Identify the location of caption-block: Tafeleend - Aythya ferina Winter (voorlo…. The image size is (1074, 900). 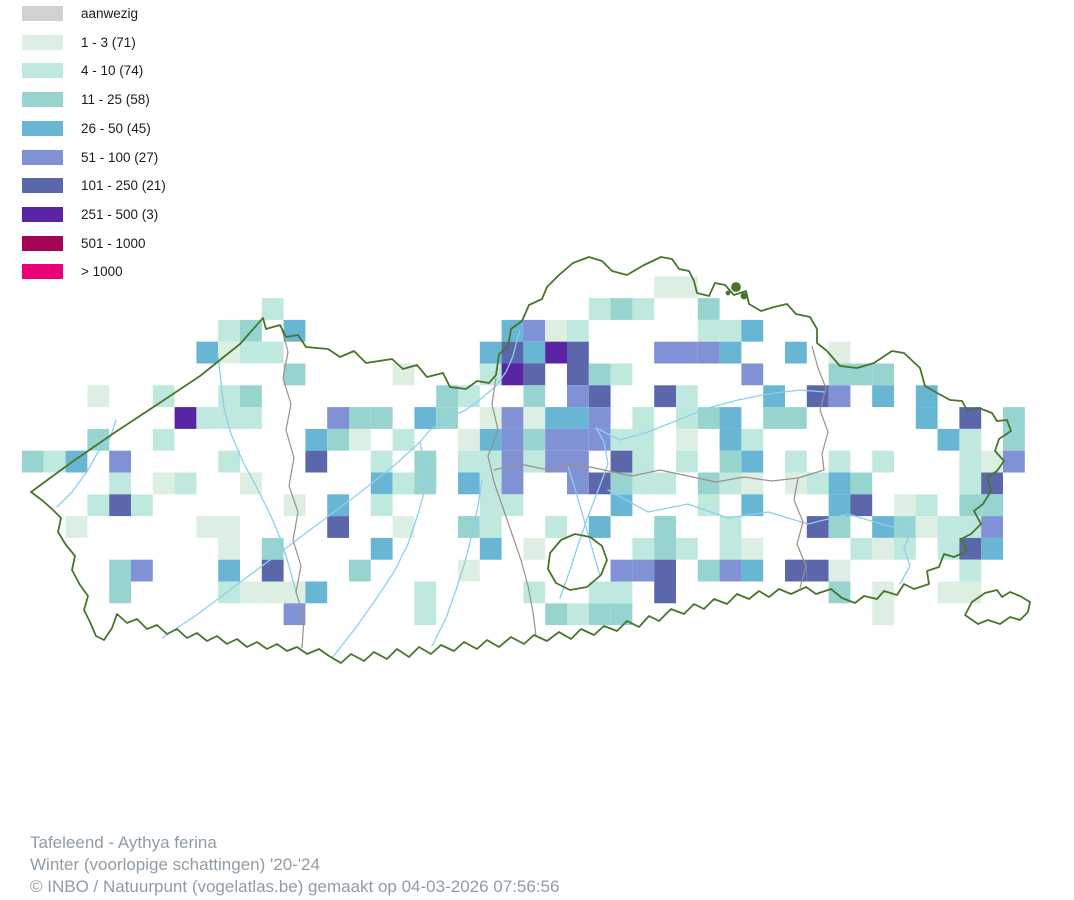
(294, 865).